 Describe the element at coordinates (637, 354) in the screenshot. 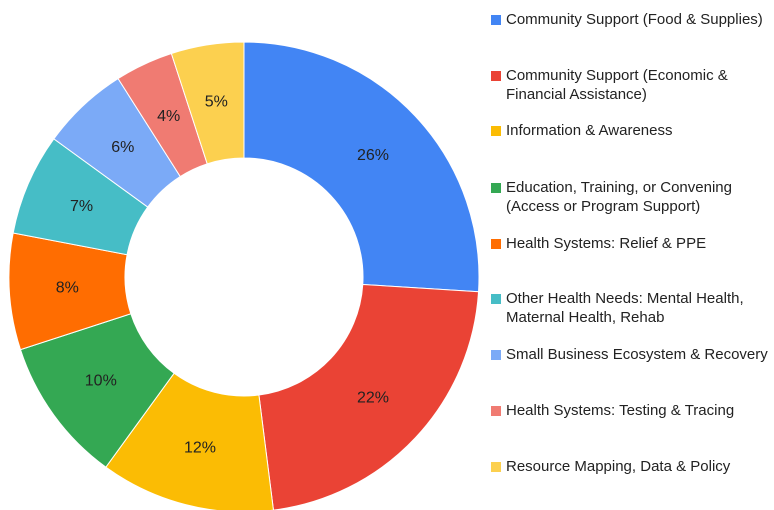

I see `legend-label: Small Business Ecosystem & Recovery` at that location.